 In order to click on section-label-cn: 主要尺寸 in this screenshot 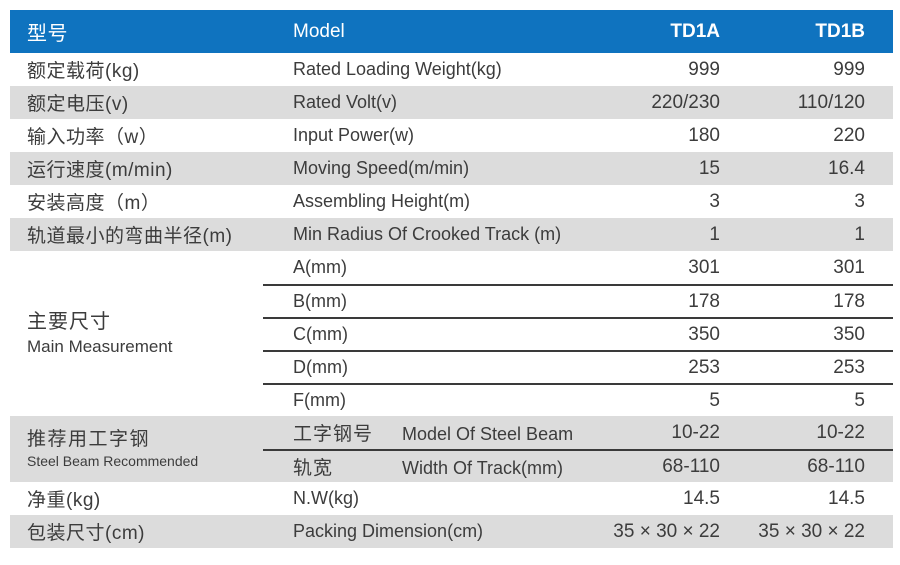, I will do `click(69, 322)`.